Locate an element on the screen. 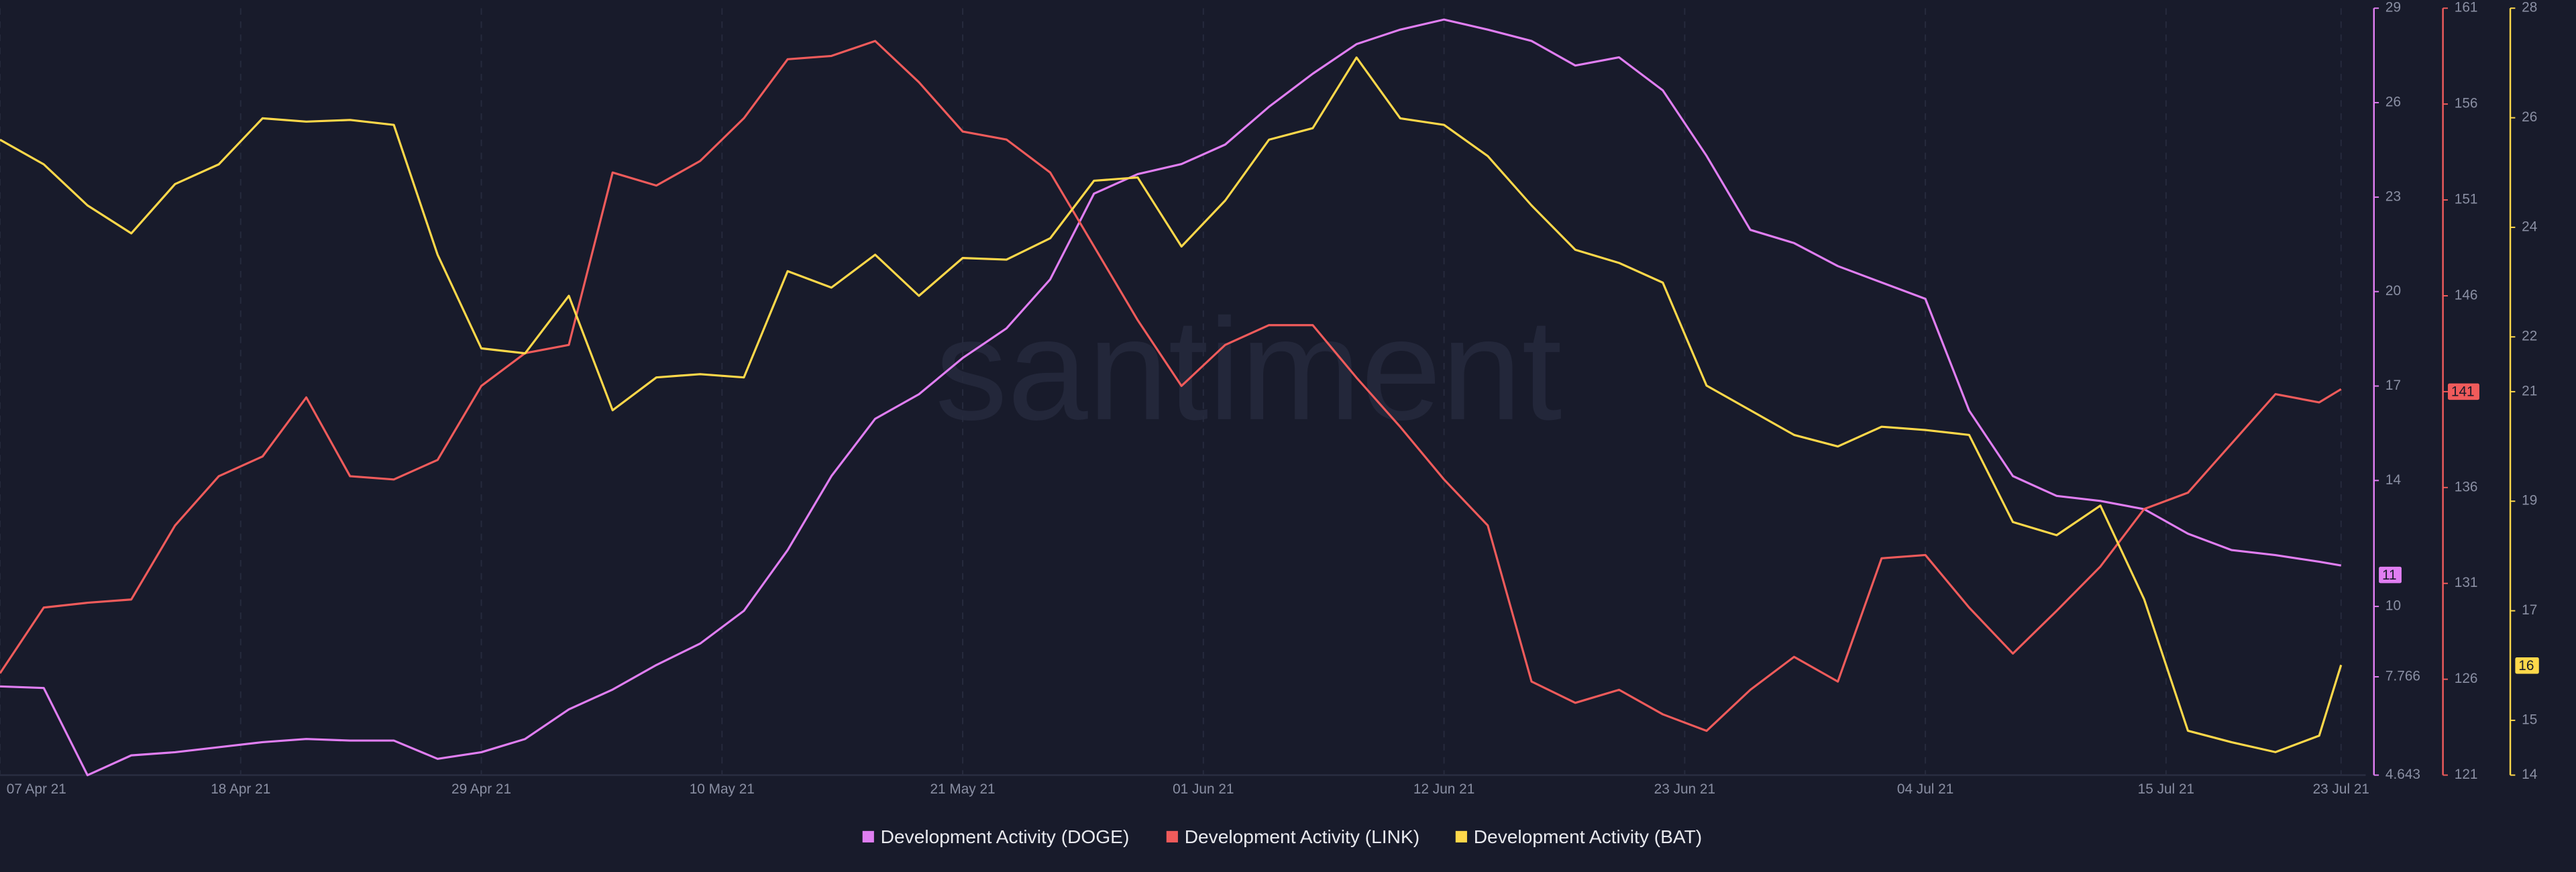 The width and height of the screenshot is (2576, 872). y-tick-label: 126 is located at coordinates (2466, 679).